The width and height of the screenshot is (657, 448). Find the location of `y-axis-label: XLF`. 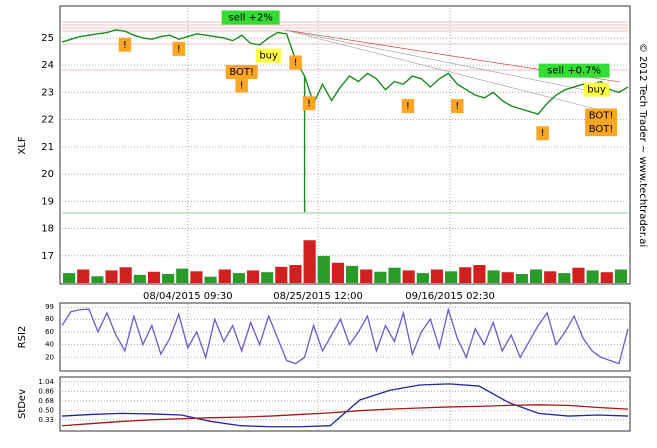

y-axis-label: XLF is located at coordinates (22, 145).